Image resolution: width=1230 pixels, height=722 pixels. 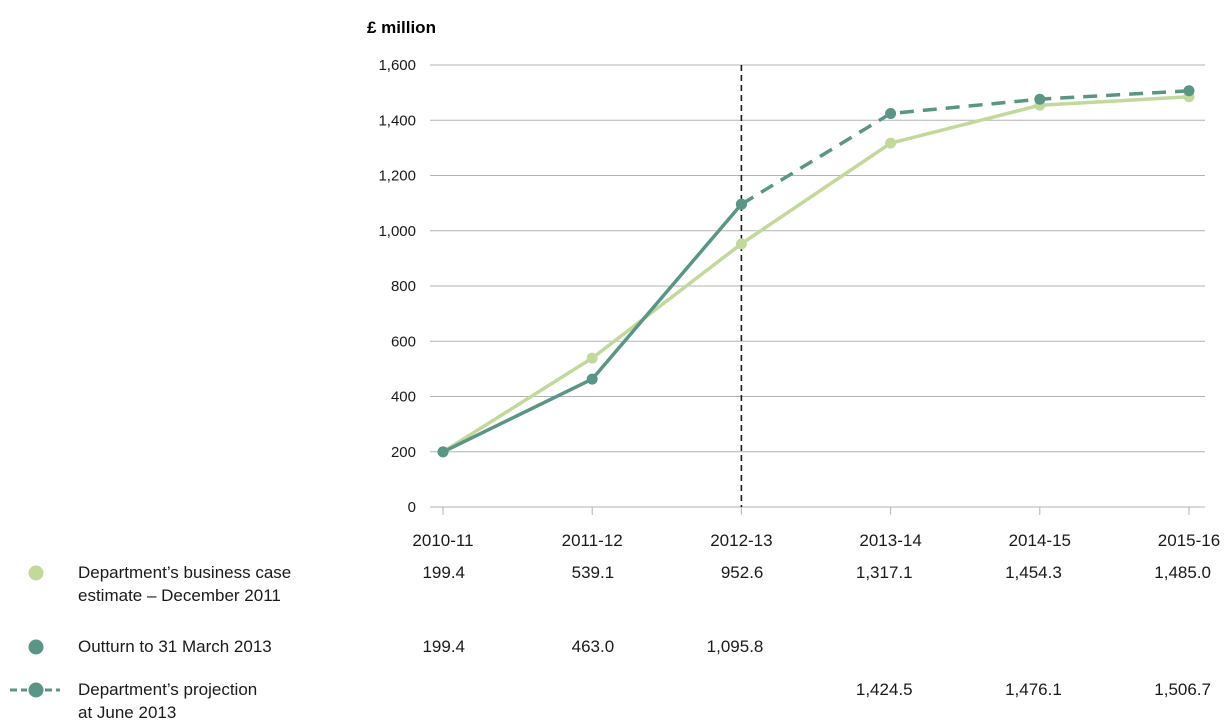 I want to click on x-tick-label: 2014-15, so click(x=1040, y=540).